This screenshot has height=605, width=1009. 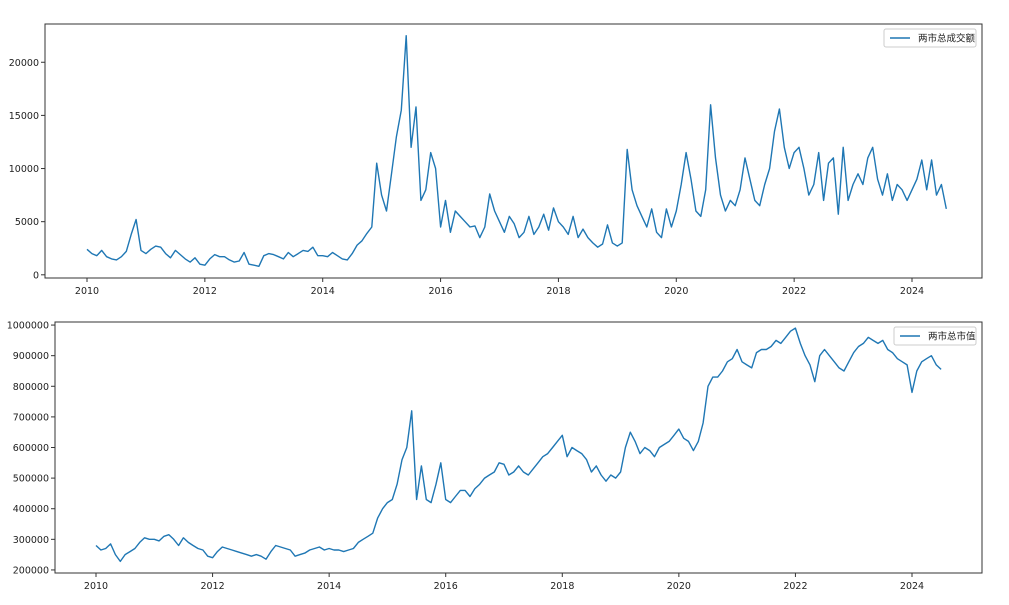 What do you see at coordinates (27, 222) in the screenshot?
I see `y-tick-label: 5000` at bounding box center [27, 222].